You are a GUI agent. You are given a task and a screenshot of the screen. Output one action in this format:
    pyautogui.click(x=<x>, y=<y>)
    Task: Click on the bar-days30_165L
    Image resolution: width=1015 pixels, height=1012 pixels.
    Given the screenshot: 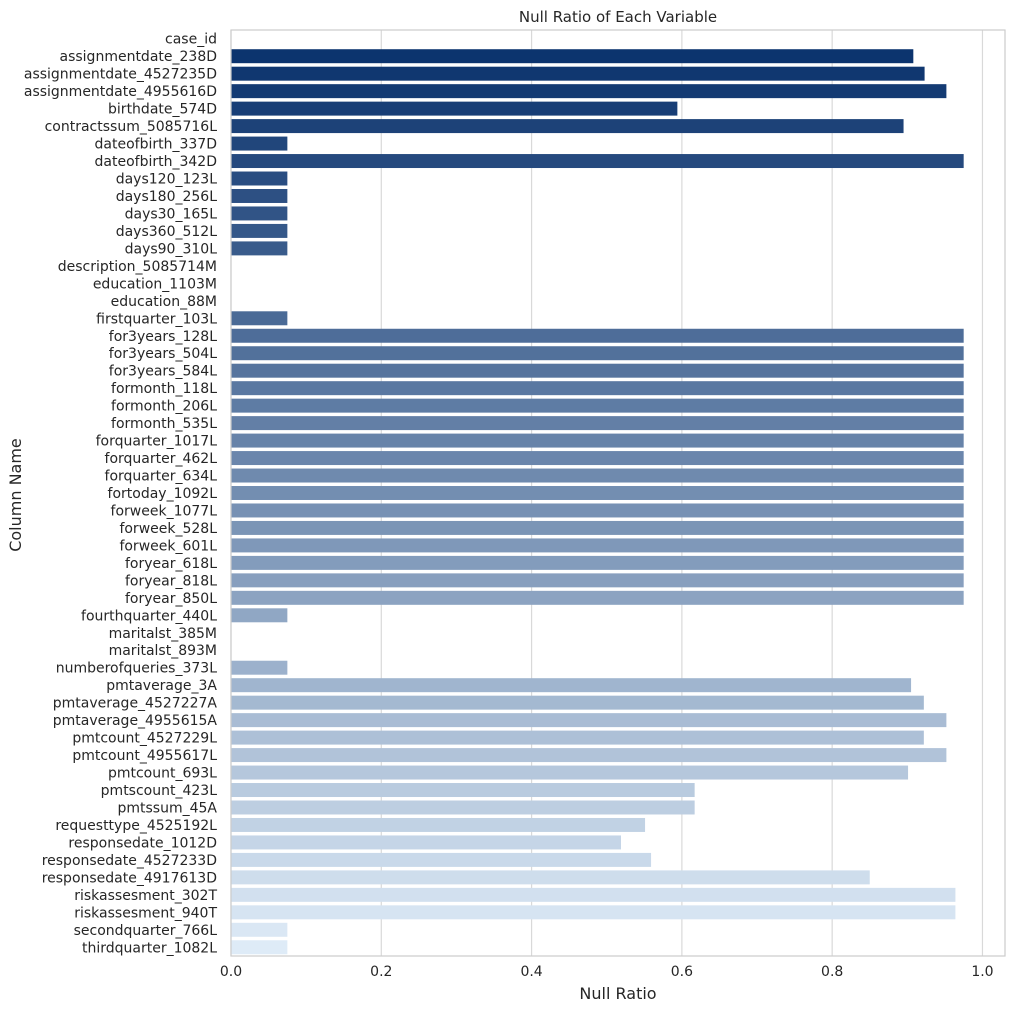 What is the action you would take?
    pyautogui.click(x=259, y=213)
    